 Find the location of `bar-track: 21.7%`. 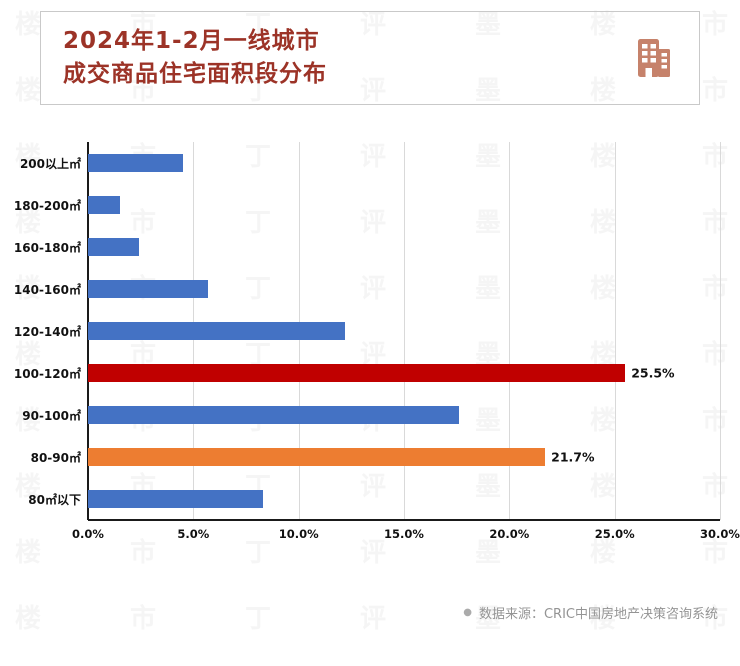

bar-track: 21.7% is located at coordinates (404, 457).